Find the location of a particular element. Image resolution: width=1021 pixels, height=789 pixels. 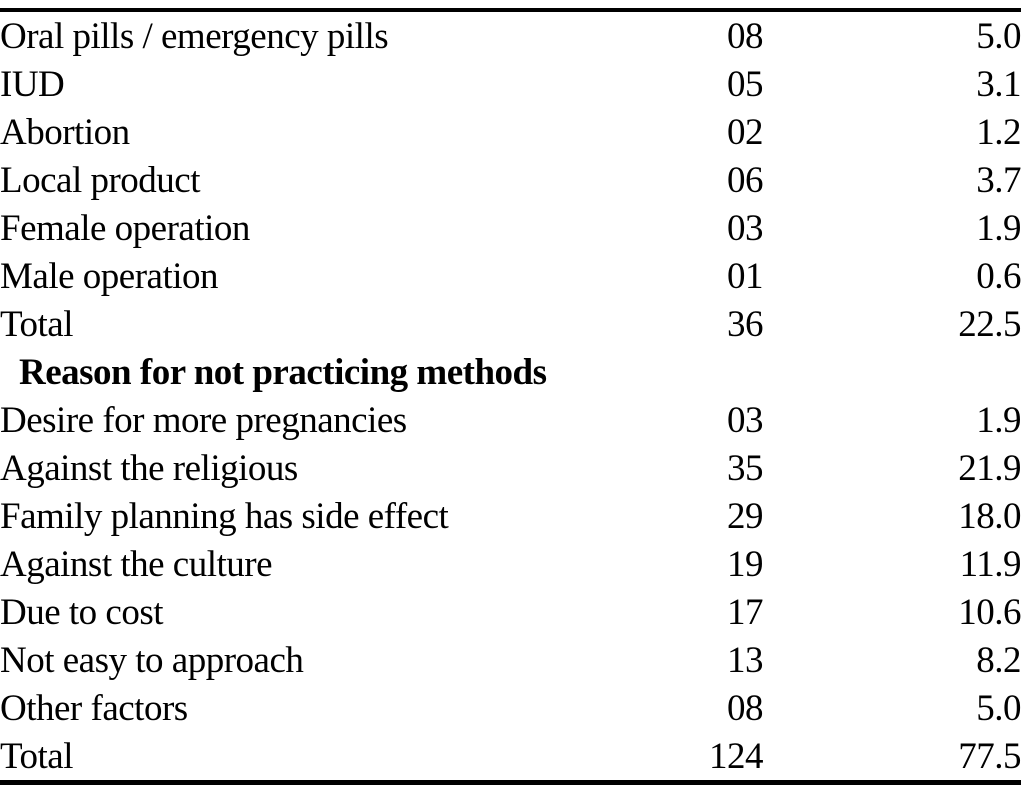

row-count: 35 is located at coordinates (745, 468).